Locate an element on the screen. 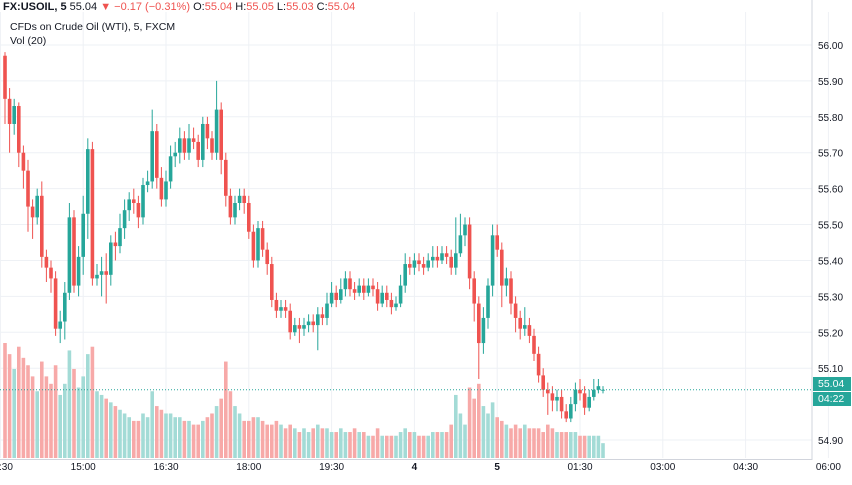 The width and height of the screenshot is (852, 485). close-label: C: is located at coordinates (322, 7).